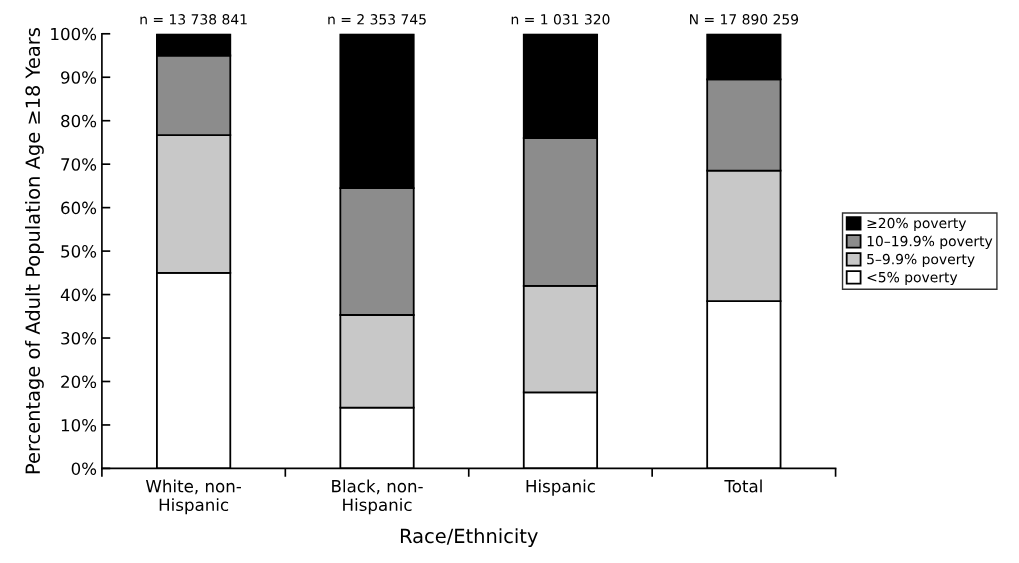 The height and width of the screenshot is (563, 1019). Describe the element at coordinates (917, 224) in the screenshot. I see `legend-label: ≥20% poverty` at that location.